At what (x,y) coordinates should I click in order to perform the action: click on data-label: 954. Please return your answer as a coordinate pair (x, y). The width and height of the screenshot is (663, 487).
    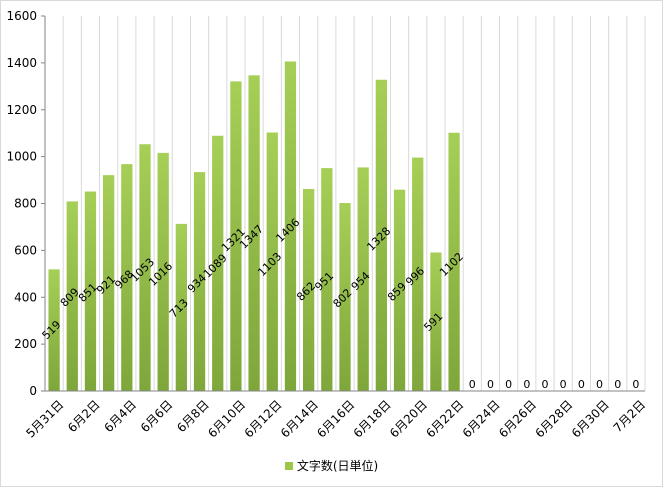
    Looking at the image, I should click on (361, 281).